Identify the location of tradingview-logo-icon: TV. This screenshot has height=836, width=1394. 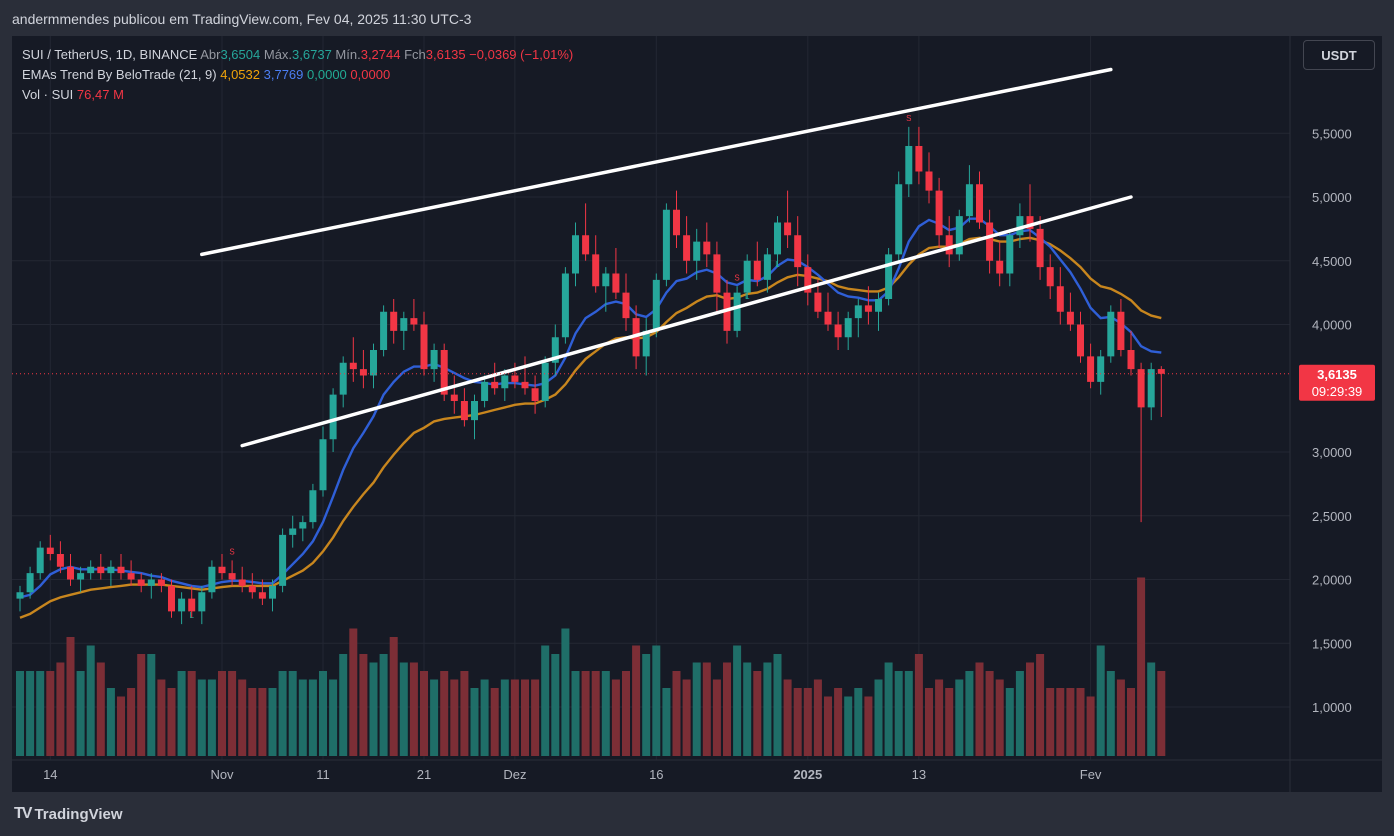
(23, 813).